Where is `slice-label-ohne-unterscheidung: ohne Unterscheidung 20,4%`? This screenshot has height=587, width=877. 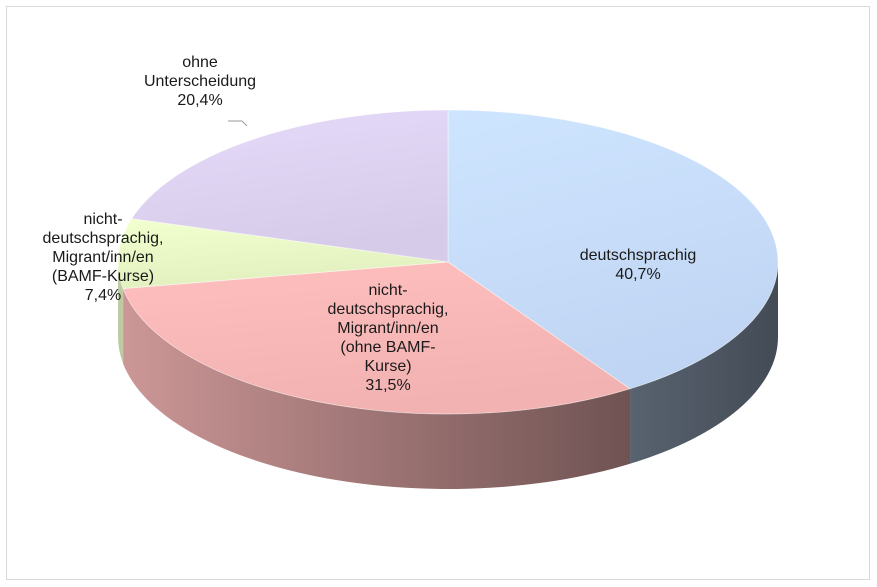 slice-label-ohne-unterscheidung: ohne Unterscheidung 20,4% is located at coordinates (200, 81).